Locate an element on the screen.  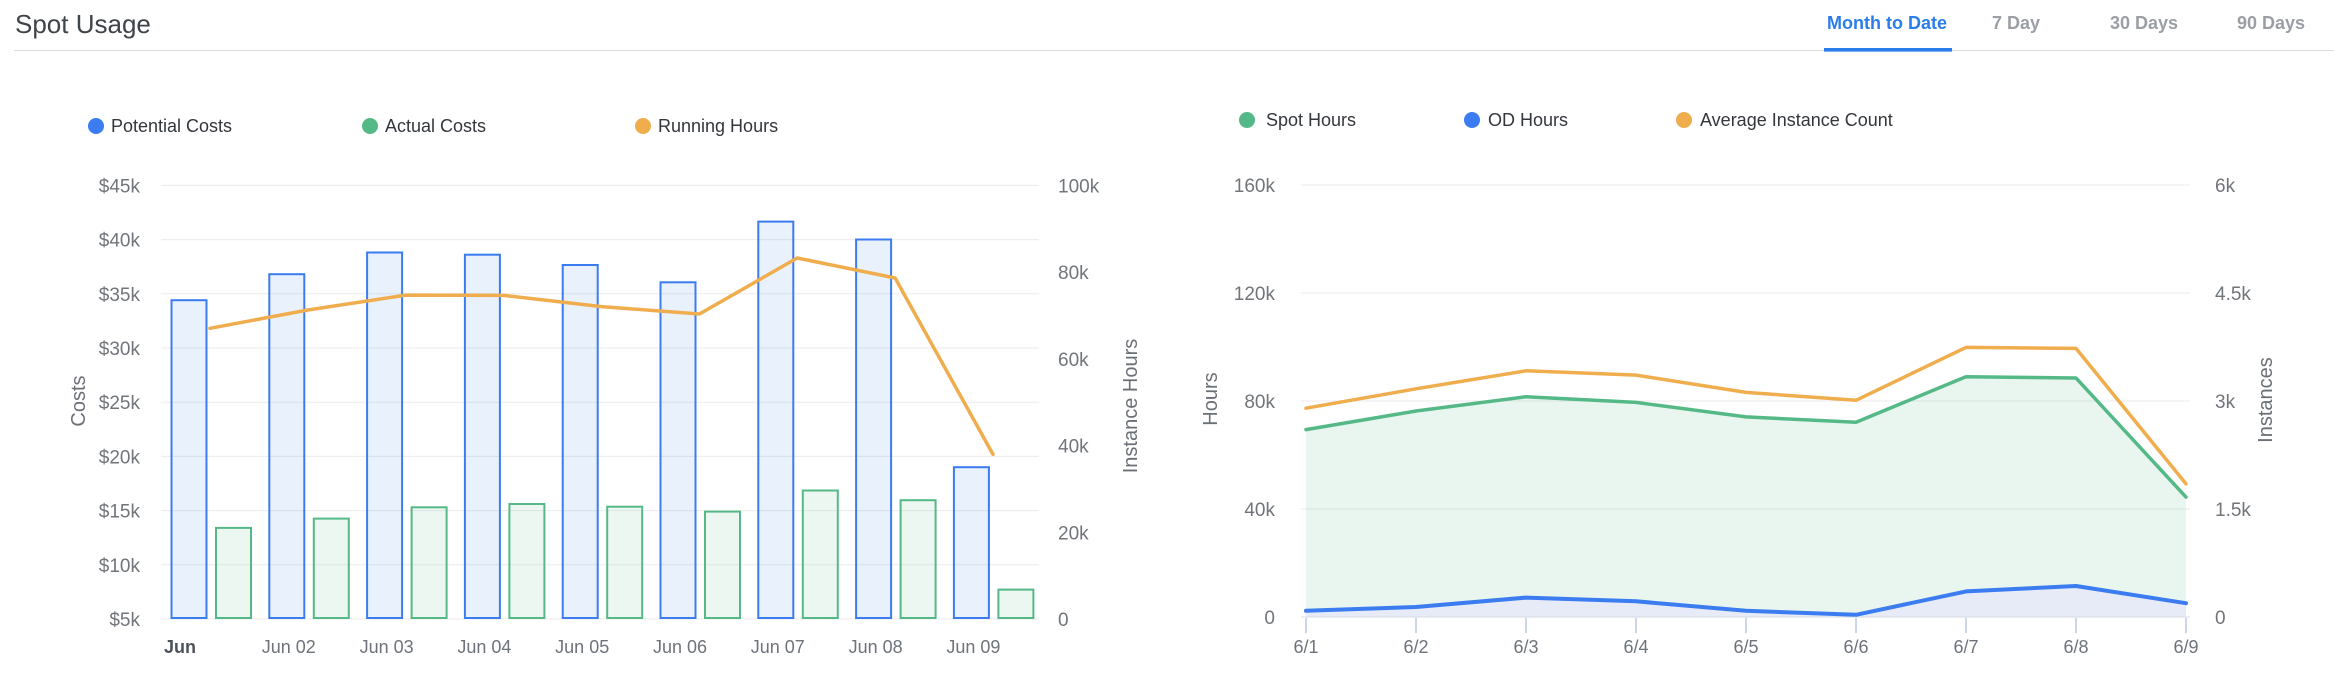
svg-text: Jun 08 is located at coordinates (876, 647).